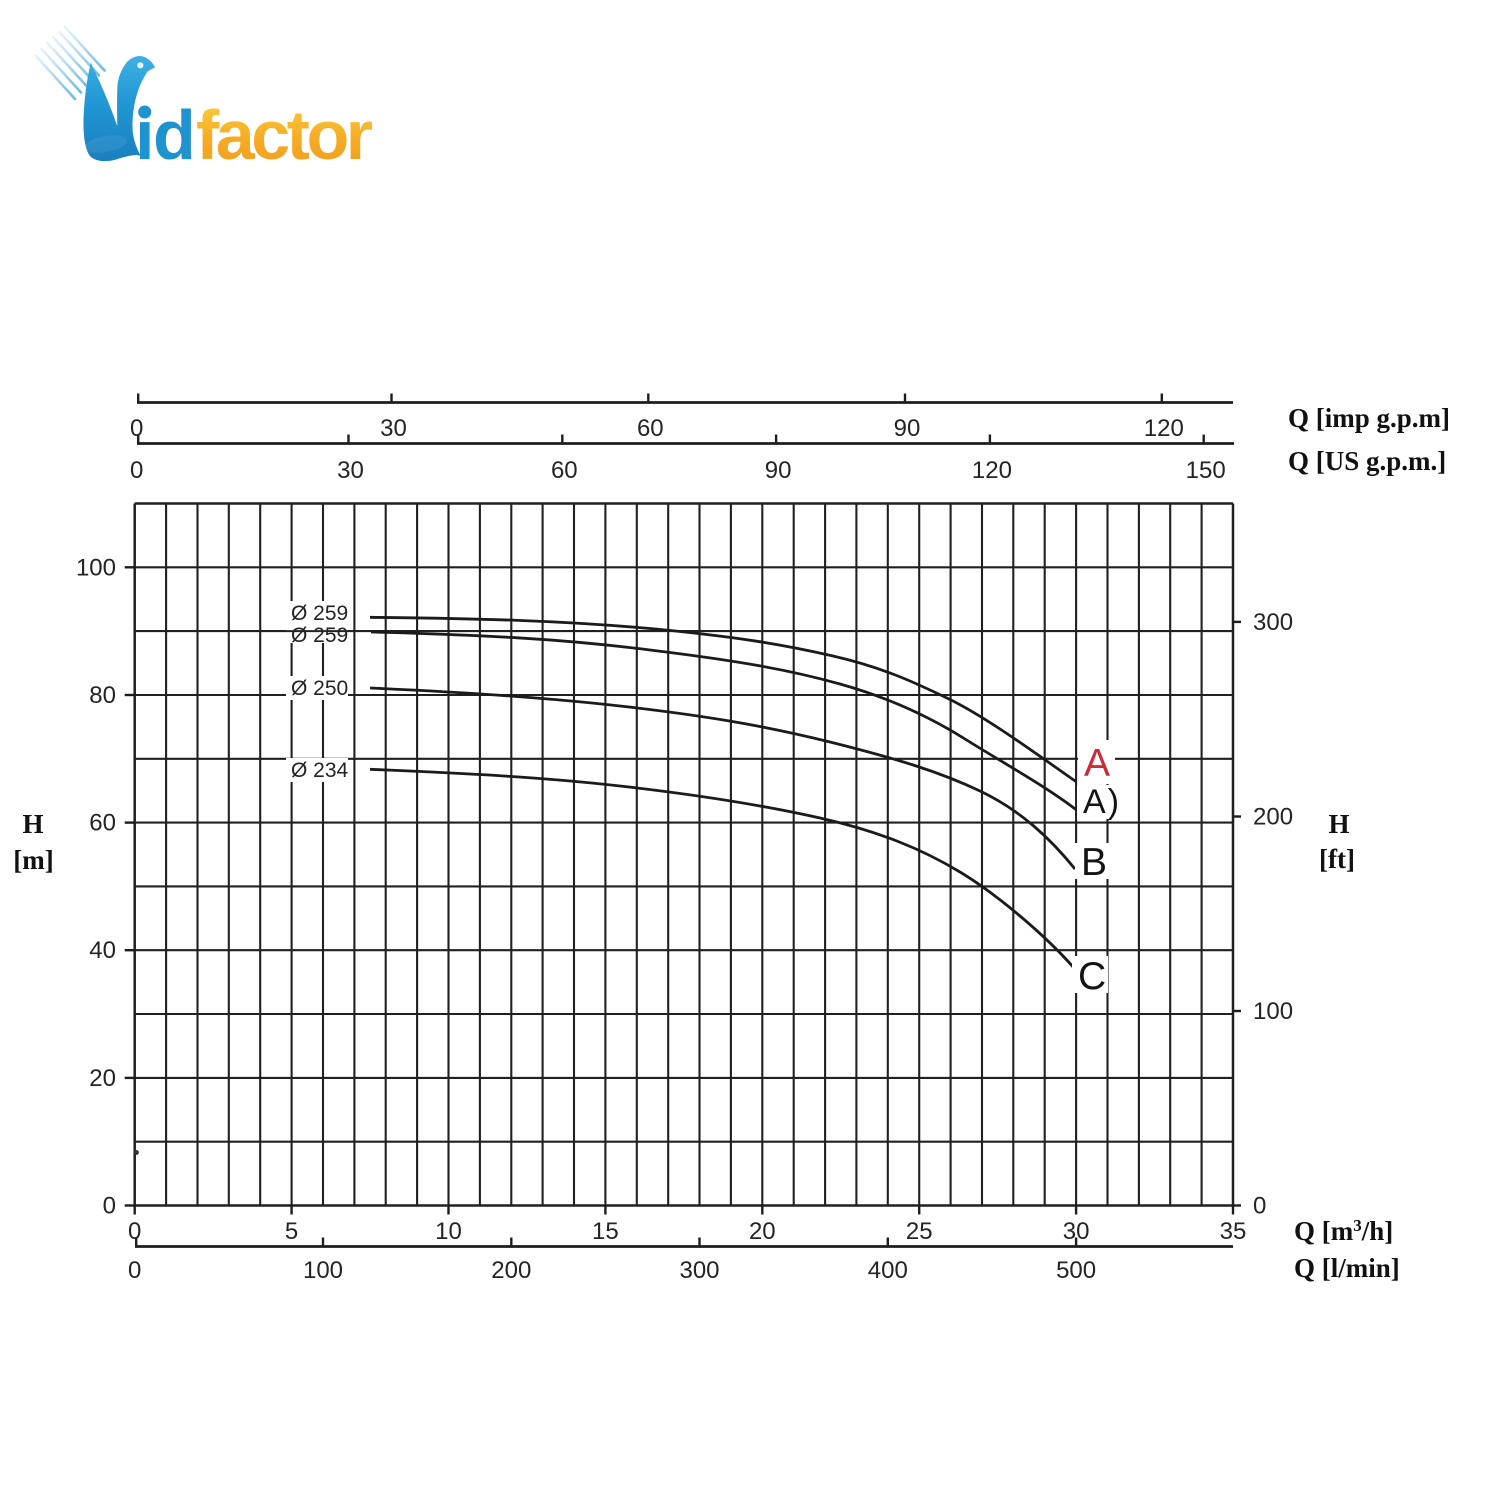 The image size is (1500, 1500). I want to click on svg-text: Q [US g.p.m.], so click(1367, 461).